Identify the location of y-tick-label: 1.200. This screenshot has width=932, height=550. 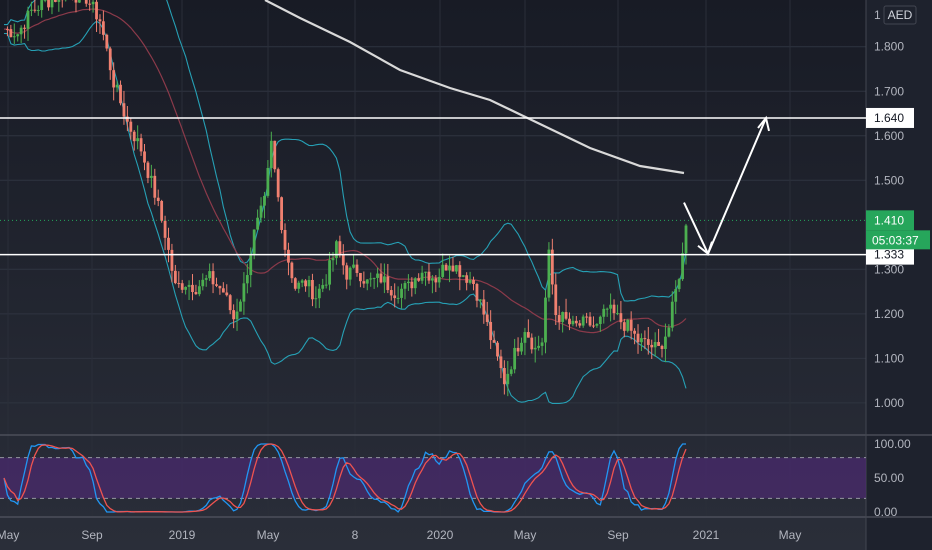
(889, 314).